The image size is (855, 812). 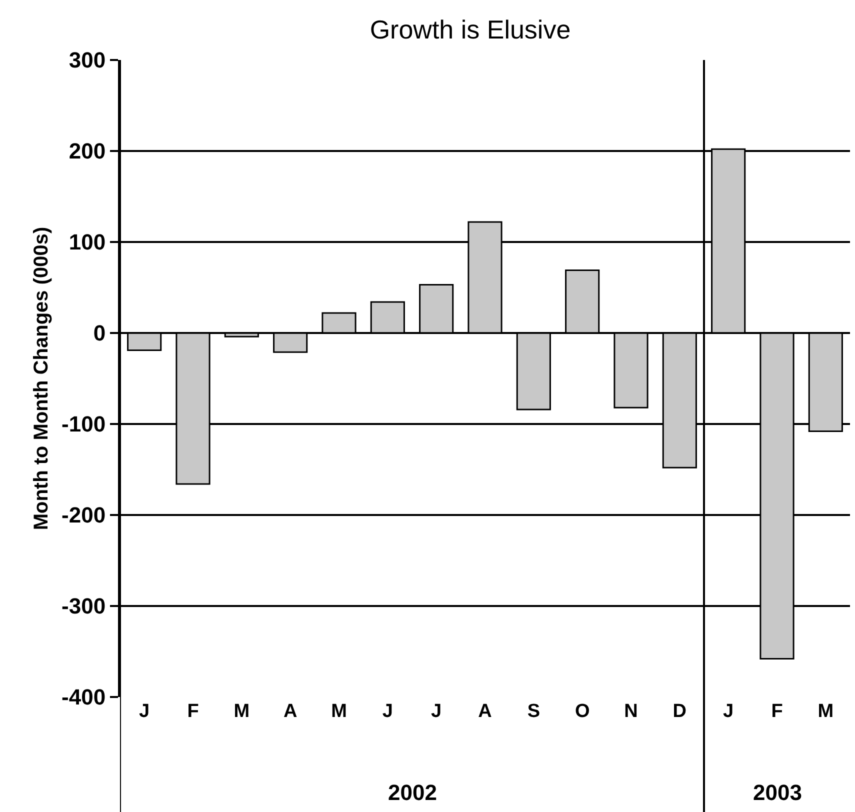 I want to click on y-tick-label: -400, so click(x=84, y=697).